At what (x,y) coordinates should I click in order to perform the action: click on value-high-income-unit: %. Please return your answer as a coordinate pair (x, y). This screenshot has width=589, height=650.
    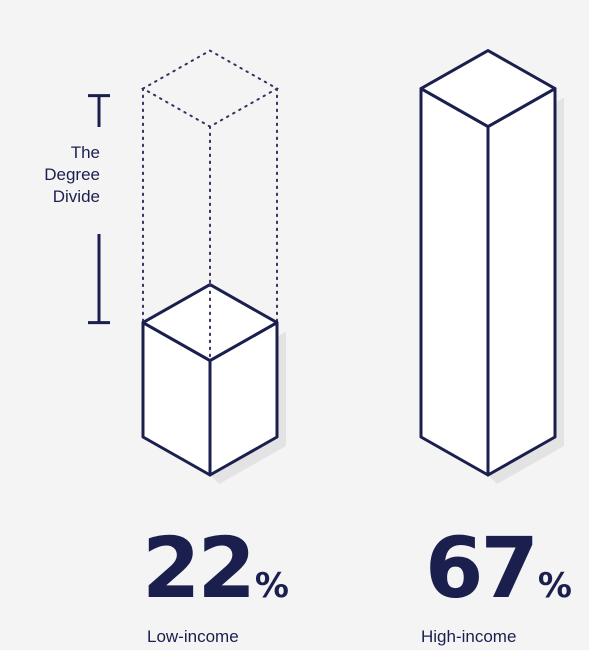
    Looking at the image, I should click on (554, 586).